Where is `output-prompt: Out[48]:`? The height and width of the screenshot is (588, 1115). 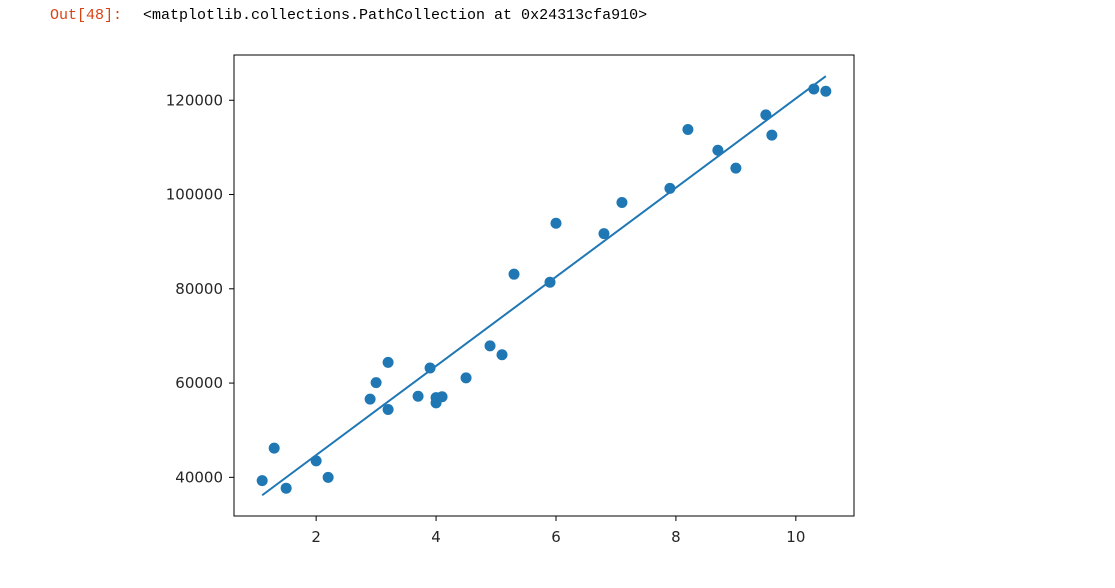
output-prompt: Out[48]: is located at coordinates (86, 15).